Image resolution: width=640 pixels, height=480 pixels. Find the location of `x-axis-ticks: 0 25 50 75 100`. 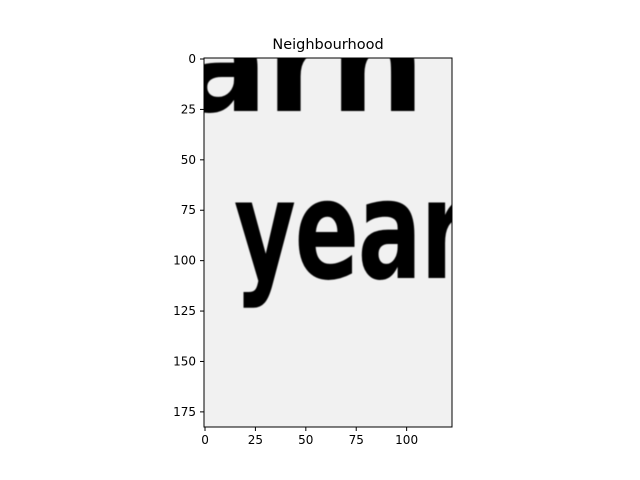

x-axis-ticks: 0 25 50 75 100 is located at coordinates (309, 437).